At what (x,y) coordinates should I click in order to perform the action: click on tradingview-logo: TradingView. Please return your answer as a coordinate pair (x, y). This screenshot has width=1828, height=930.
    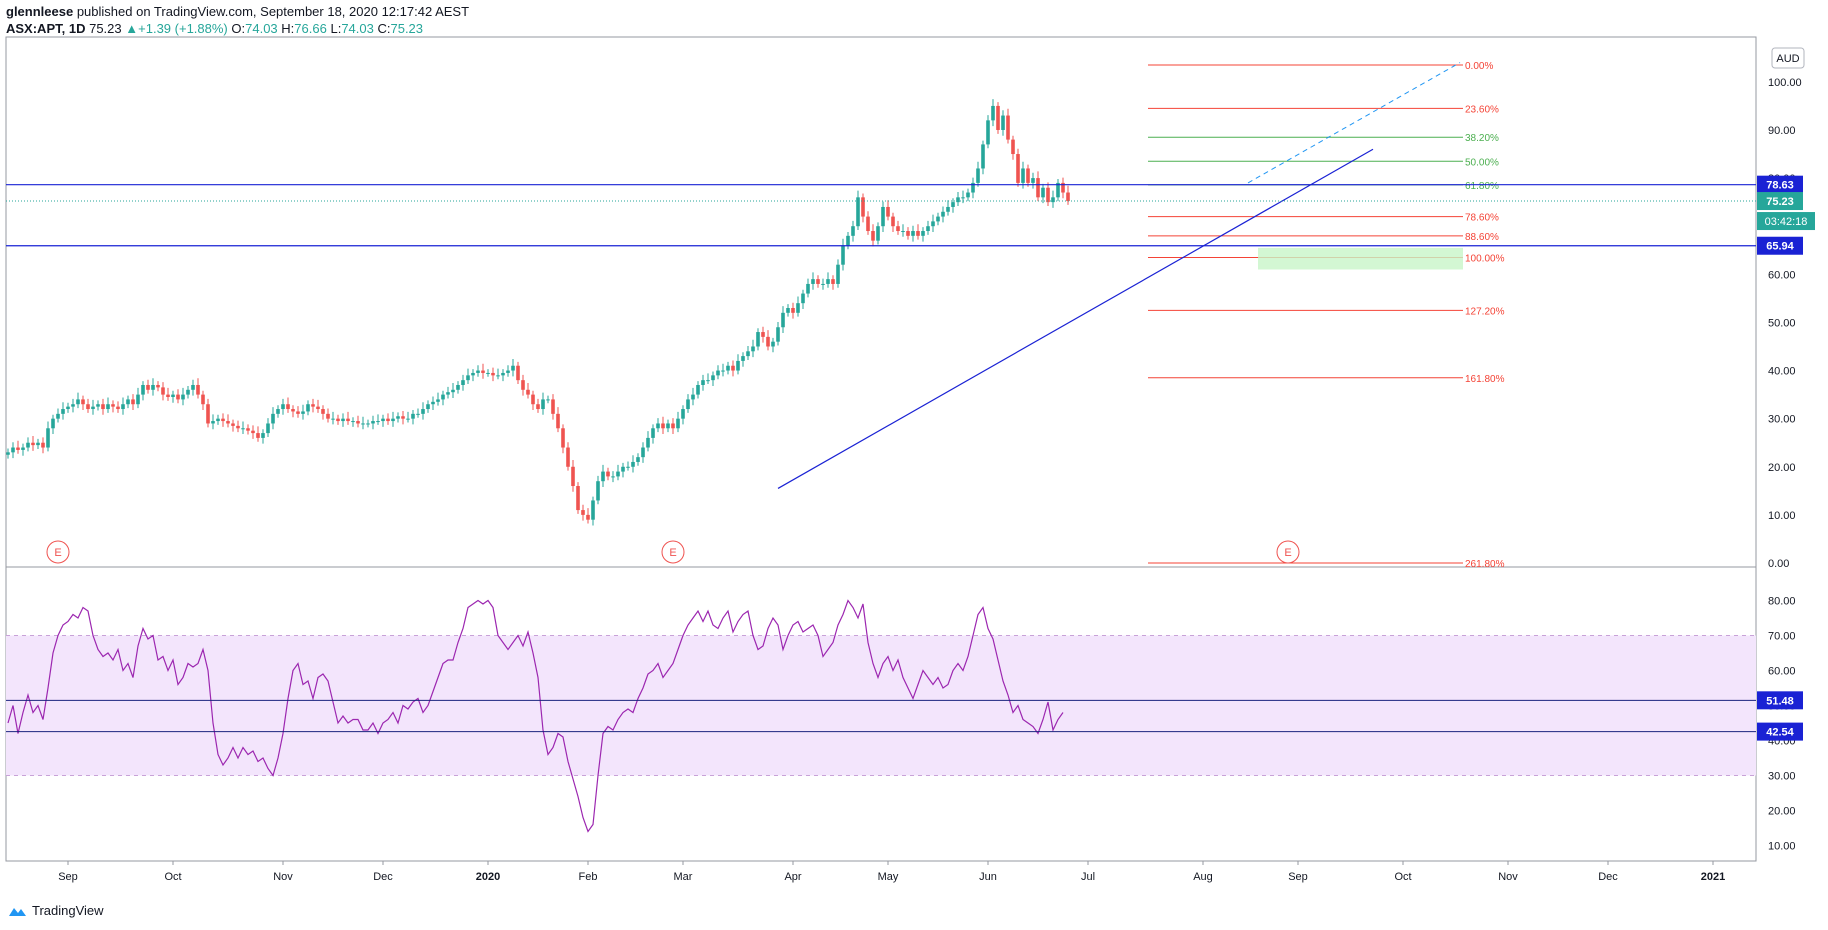
    Looking at the image, I should click on (55, 910).